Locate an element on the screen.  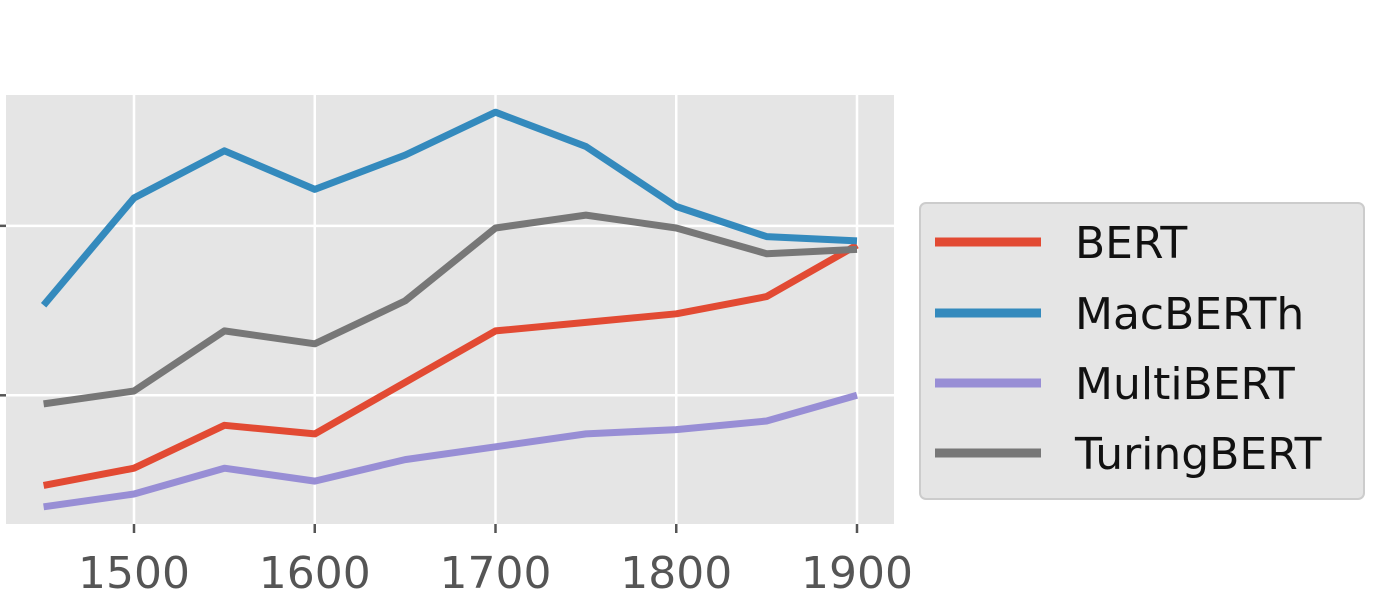
x-tick-label: 1900 is located at coordinates (857, 573).